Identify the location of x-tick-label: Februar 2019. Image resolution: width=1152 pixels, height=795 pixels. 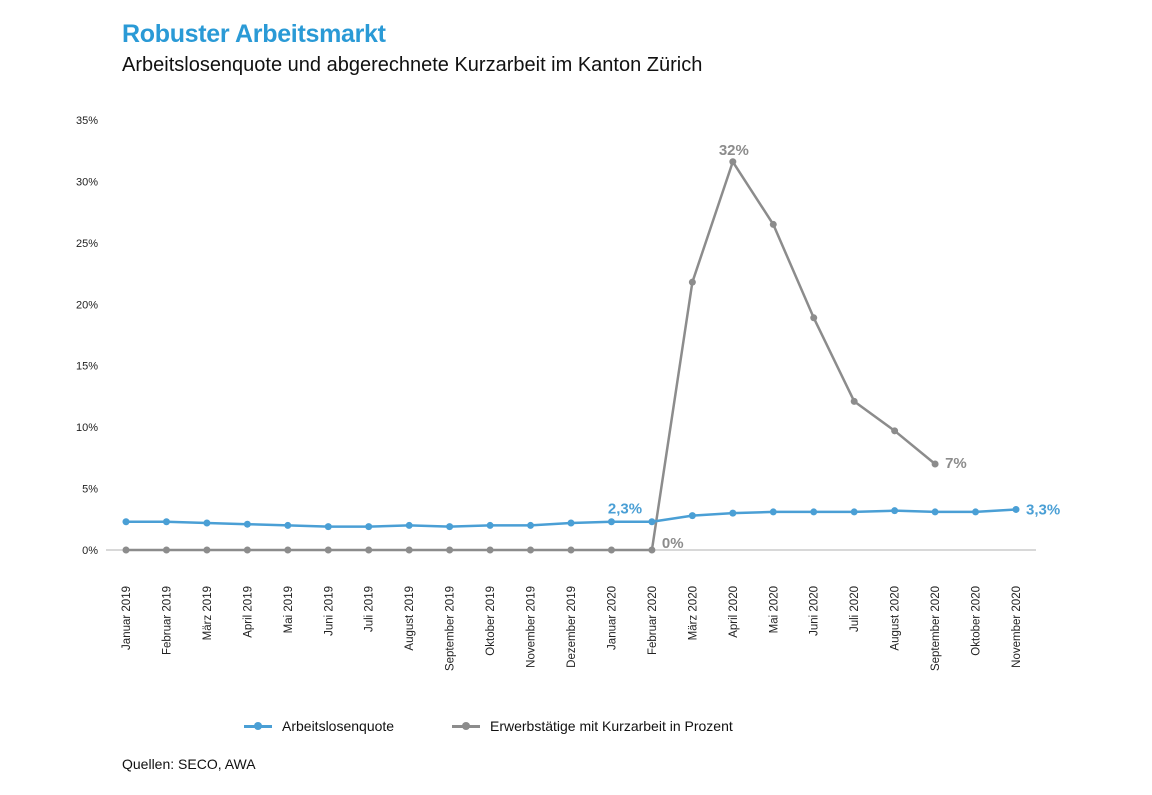
(167, 620).